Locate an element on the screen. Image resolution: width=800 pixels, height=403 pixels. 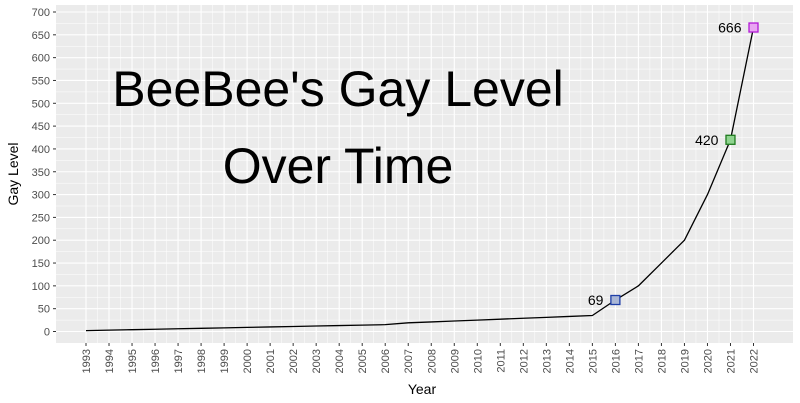
x-tick-label: 2003 is located at coordinates (317, 361).